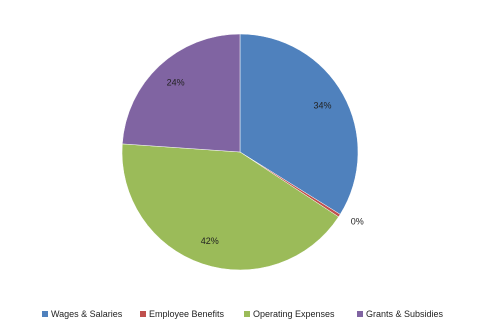 The image size is (480, 333). I want to click on data-label: 24%, so click(176, 82).